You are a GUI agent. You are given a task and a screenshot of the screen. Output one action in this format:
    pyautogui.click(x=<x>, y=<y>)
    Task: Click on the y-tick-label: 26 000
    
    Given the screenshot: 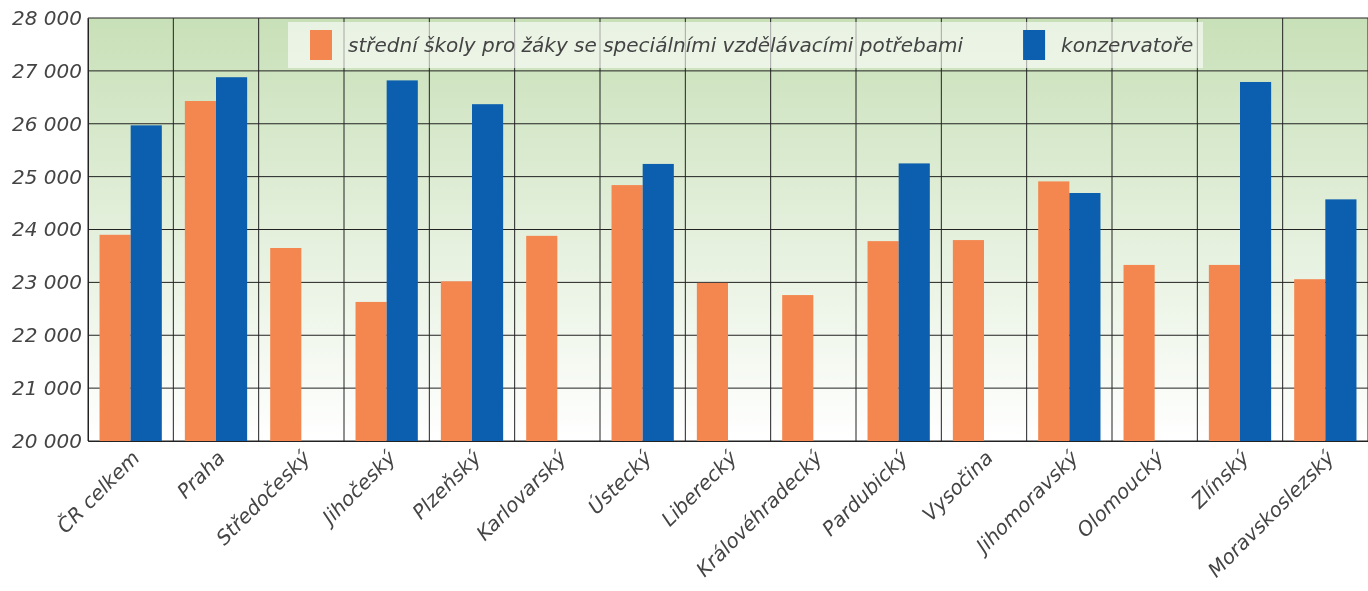 What is the action you would take?
    pyautogui.click(x=47, y=123)
    